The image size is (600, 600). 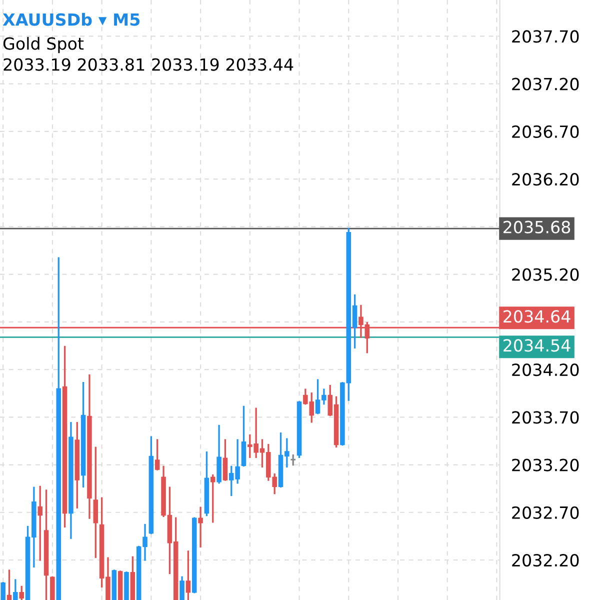 I want to click on text: Gold Spot, so click(x=43, y=45).